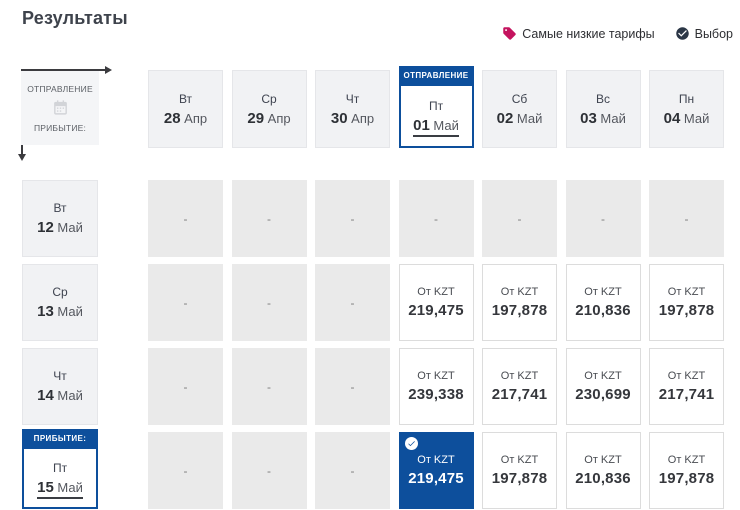 Image resolution: width=740 pixels, height=510 pixels. What do you see at coordinates (256, 118) in the screenshot?
I see `date-number: 29` at bounding box center [256, 118].